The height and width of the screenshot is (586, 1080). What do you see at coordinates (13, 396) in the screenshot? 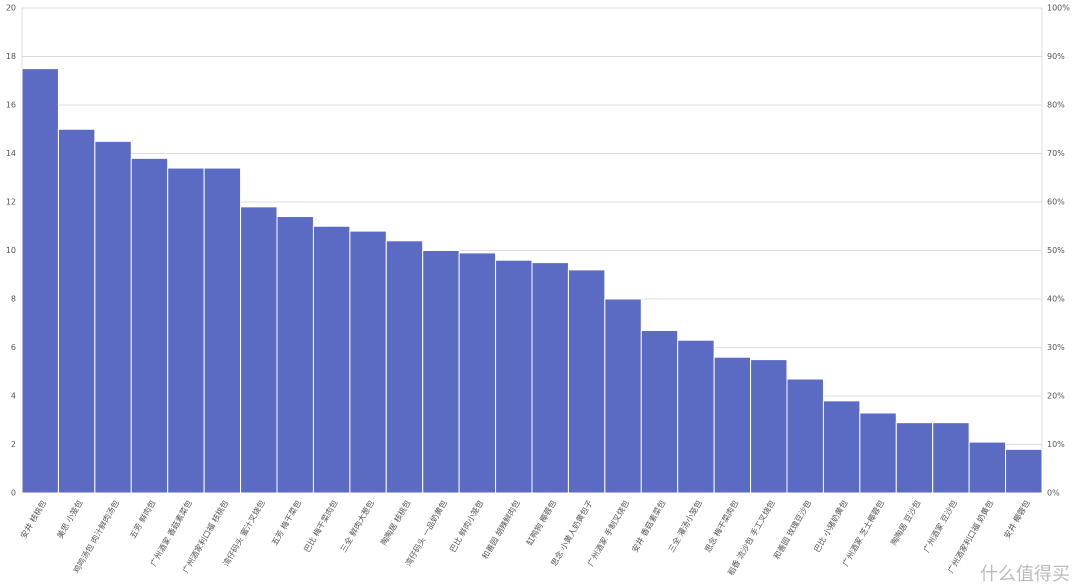
I see `y-tick-label: 4` at bounding box center [13, 396].